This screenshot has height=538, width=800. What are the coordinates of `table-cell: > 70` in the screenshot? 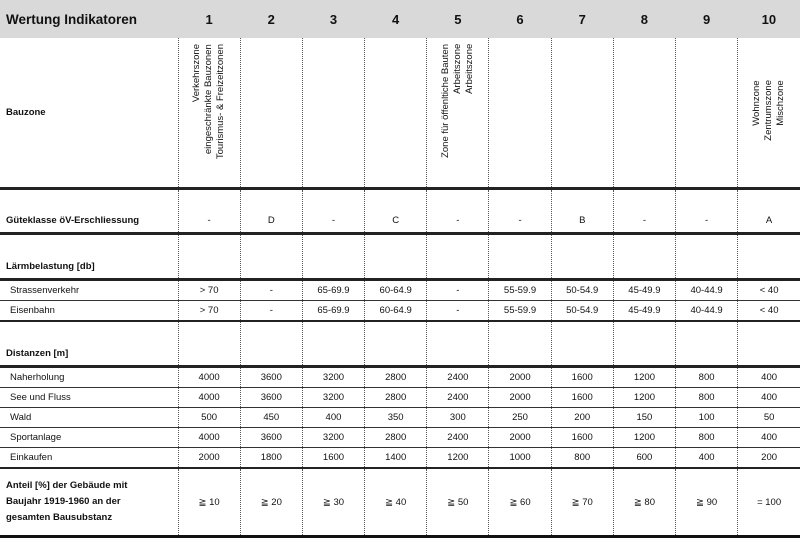 It's located at (209, 290).